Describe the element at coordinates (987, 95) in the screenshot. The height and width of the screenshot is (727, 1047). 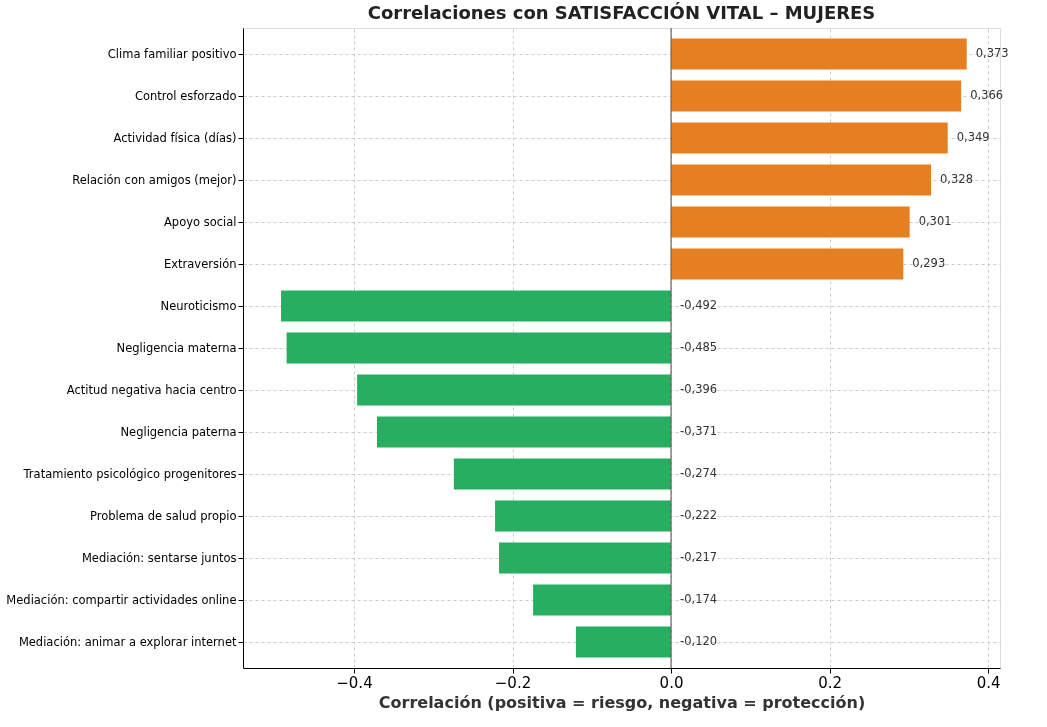
I see `data-label: 0,366` at that location.